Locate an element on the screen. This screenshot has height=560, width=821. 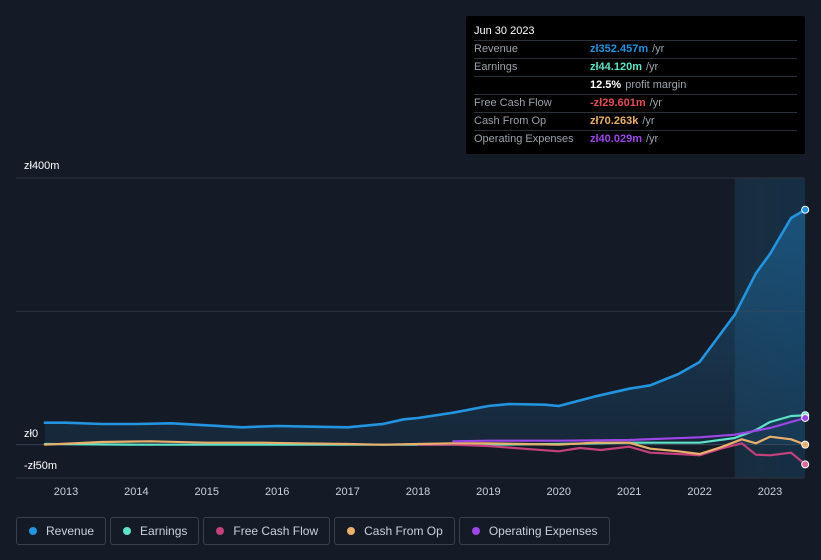
x-tick-label: 2022 is located at coordinates (699, 492).